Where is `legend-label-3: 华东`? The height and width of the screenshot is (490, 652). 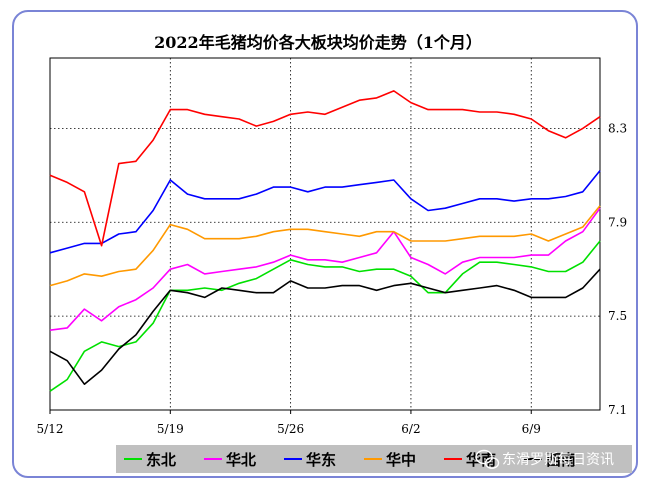 legend-label-3: 华东 is located at coordinates (321, 460).